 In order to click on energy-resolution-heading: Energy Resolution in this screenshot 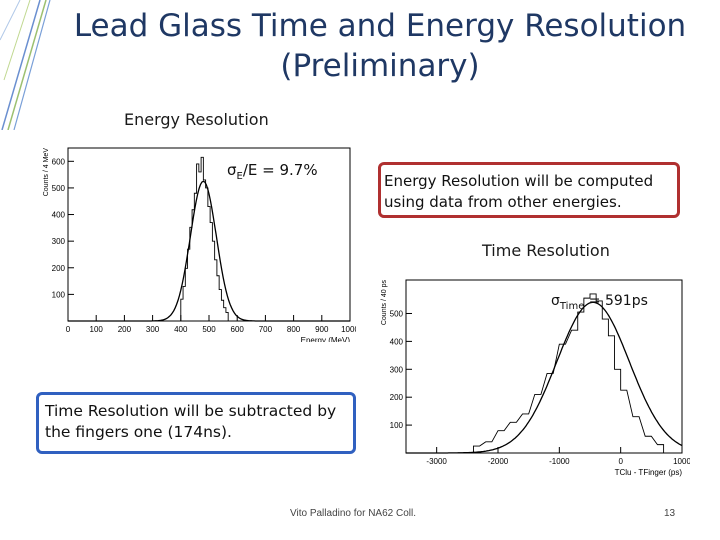, I will do `click(196, 119)`.